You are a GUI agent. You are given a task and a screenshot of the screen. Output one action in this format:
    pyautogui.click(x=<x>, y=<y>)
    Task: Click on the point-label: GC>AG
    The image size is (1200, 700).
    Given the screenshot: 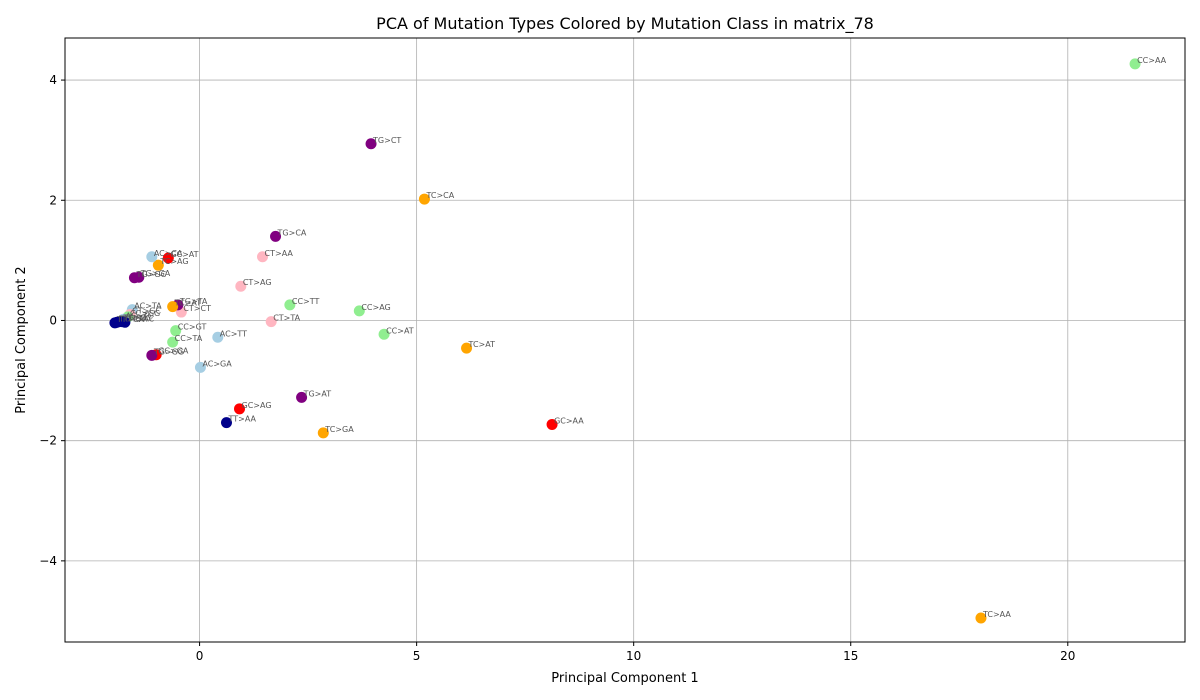 What is the action you would take?
    pyautogui.click(x=257, y=405)
    